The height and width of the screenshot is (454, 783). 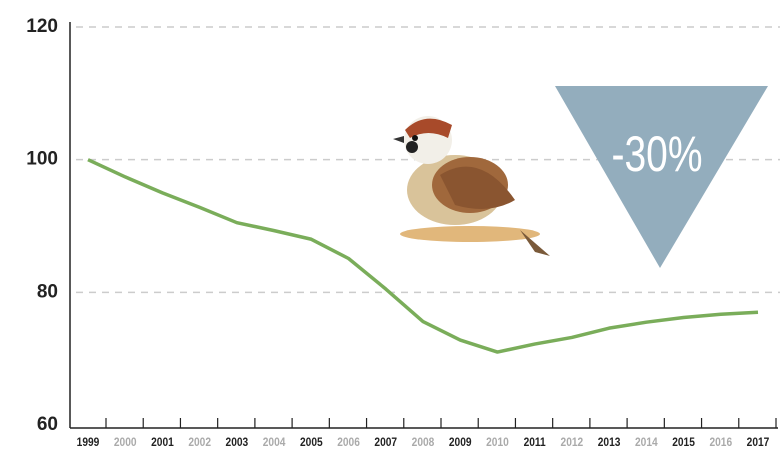 What do you see at coordinates (42, 159) in the screenshot?
I see `y-tick-label: 100` at bounding box center [42, 159].